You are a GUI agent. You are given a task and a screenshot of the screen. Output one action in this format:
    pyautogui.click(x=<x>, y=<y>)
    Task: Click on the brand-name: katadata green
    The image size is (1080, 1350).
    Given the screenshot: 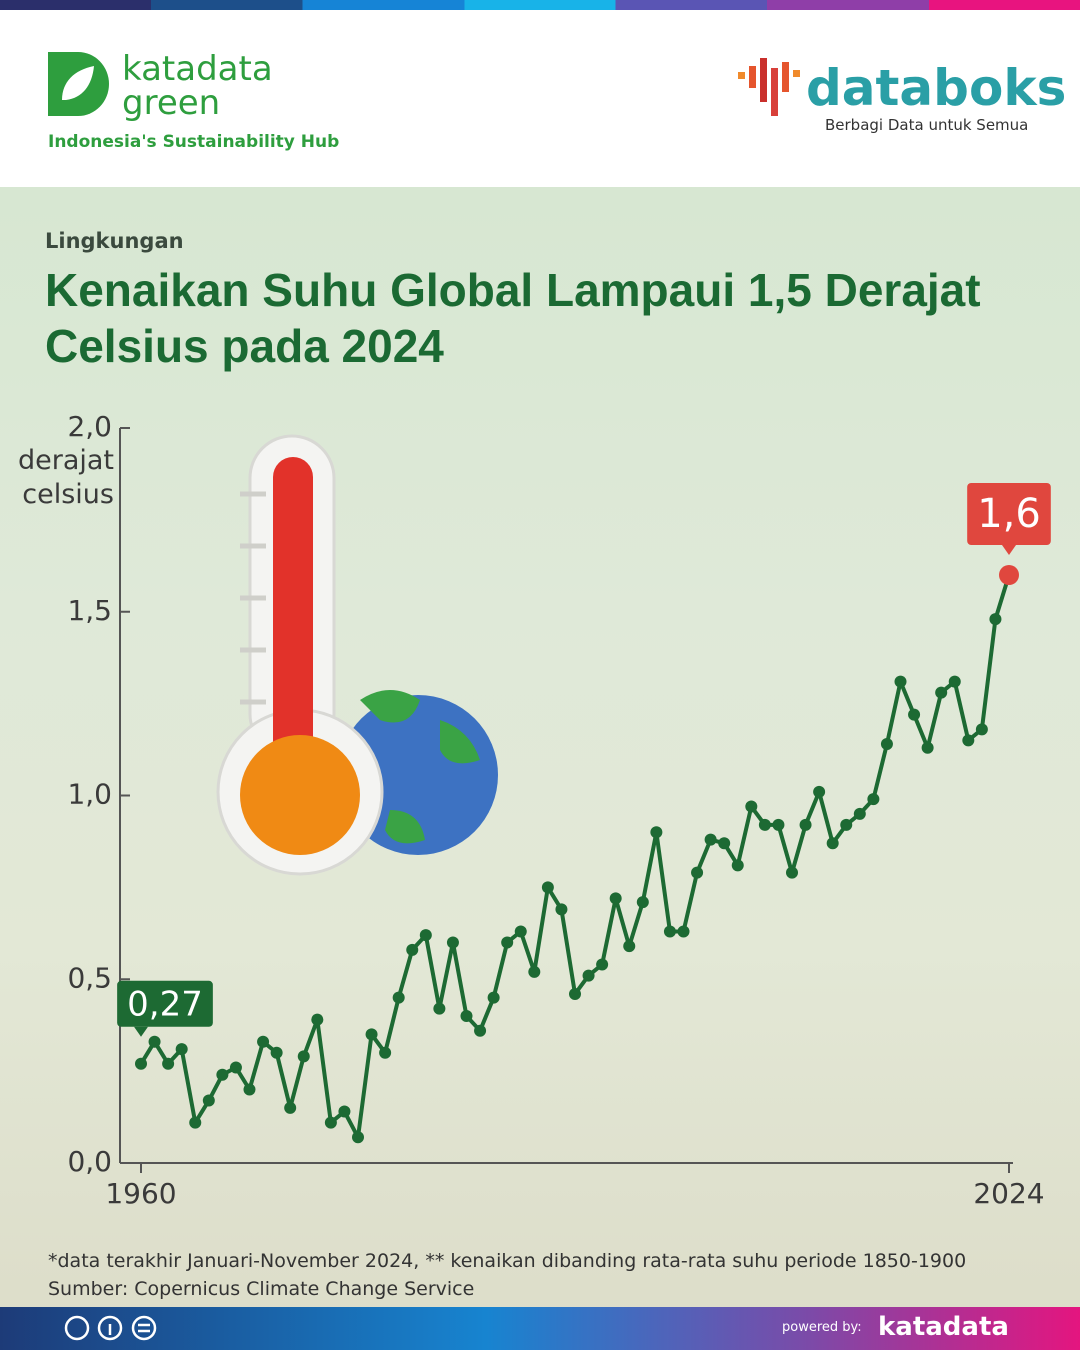 What is the action you would take?
    pyautogui.click(x=197, y=86)
    